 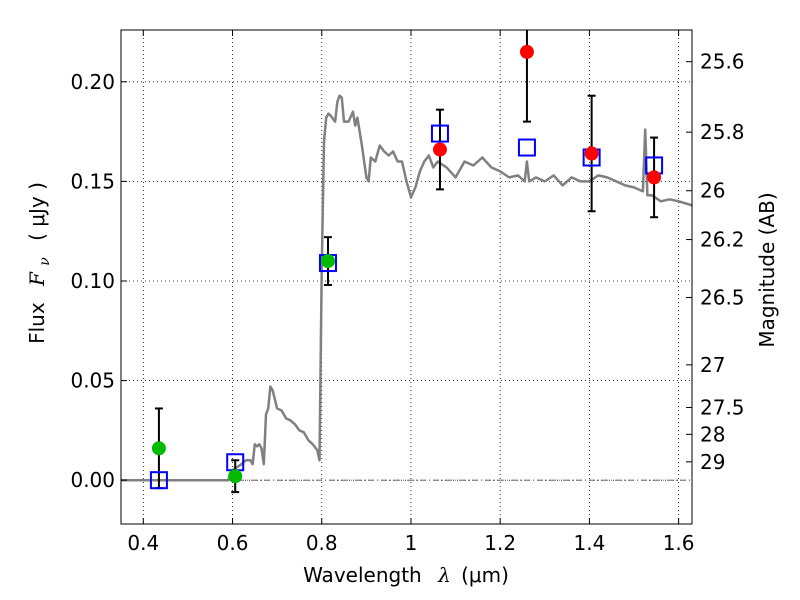 What do you see at coordinates (722, 240) in the screenshot?
I see `y2-tick-label: 26.2` at bounding box center [722, 240].